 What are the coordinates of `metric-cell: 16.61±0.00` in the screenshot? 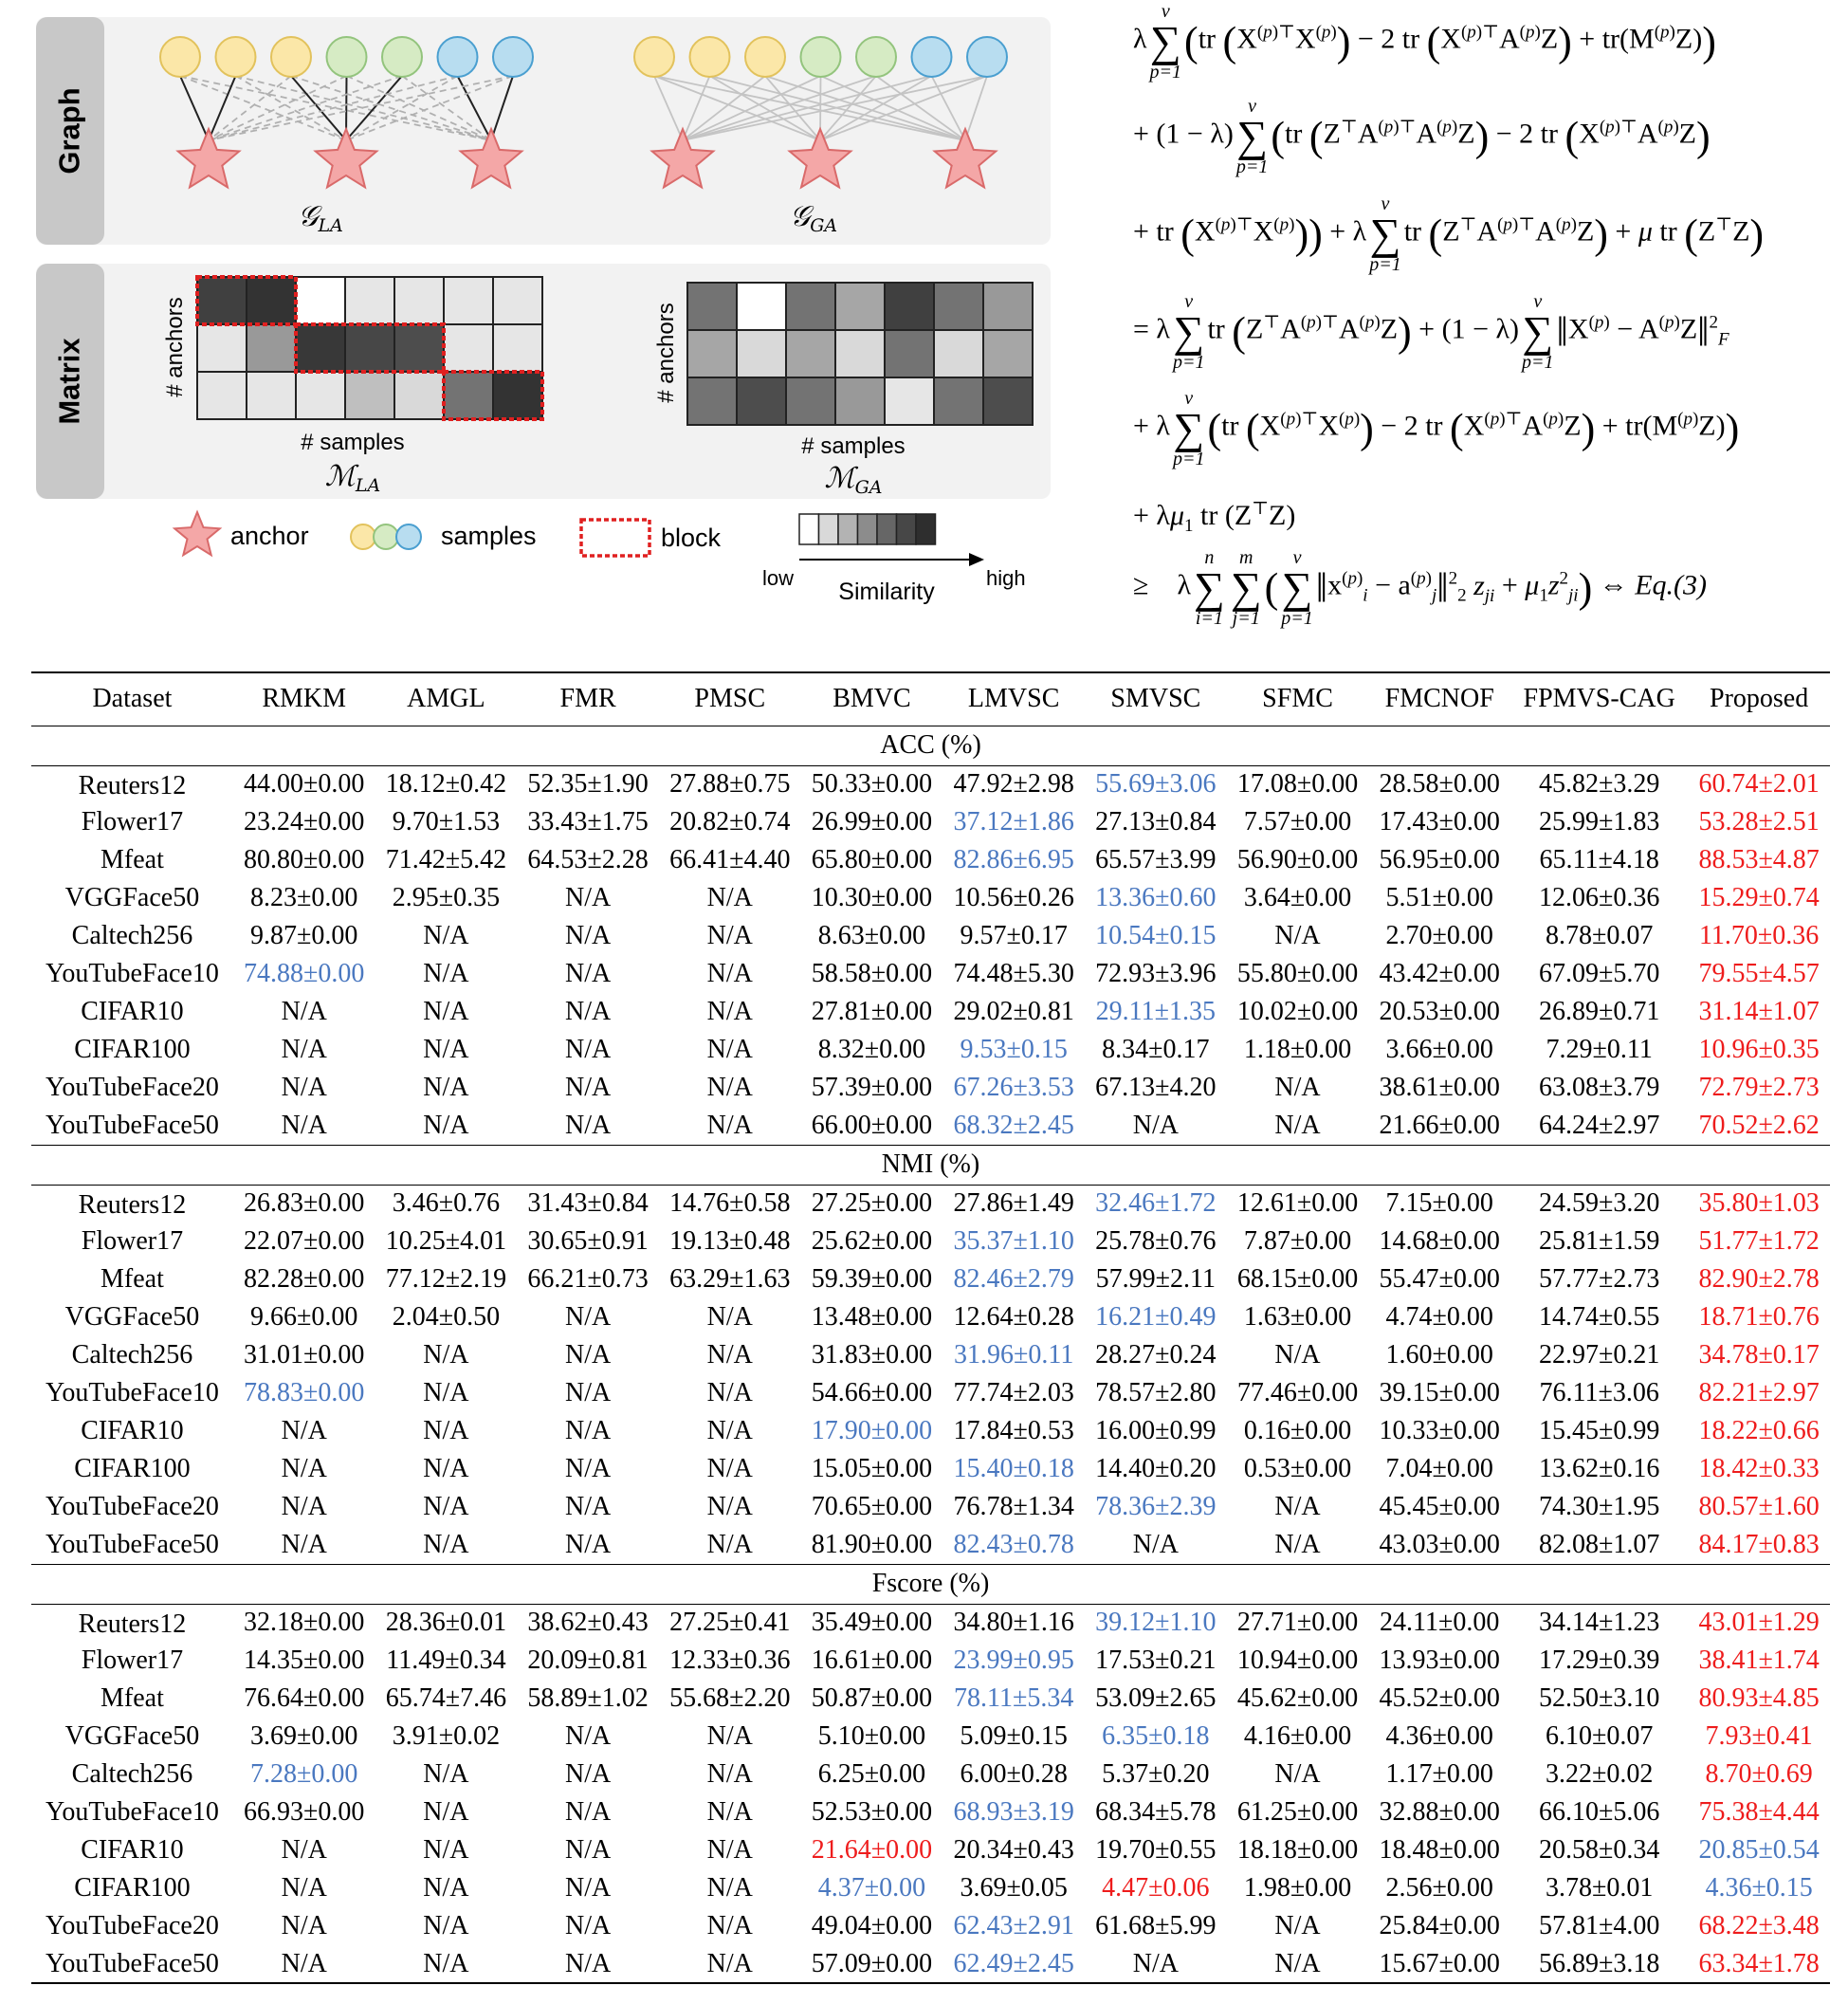 It's located at (872, 1660).